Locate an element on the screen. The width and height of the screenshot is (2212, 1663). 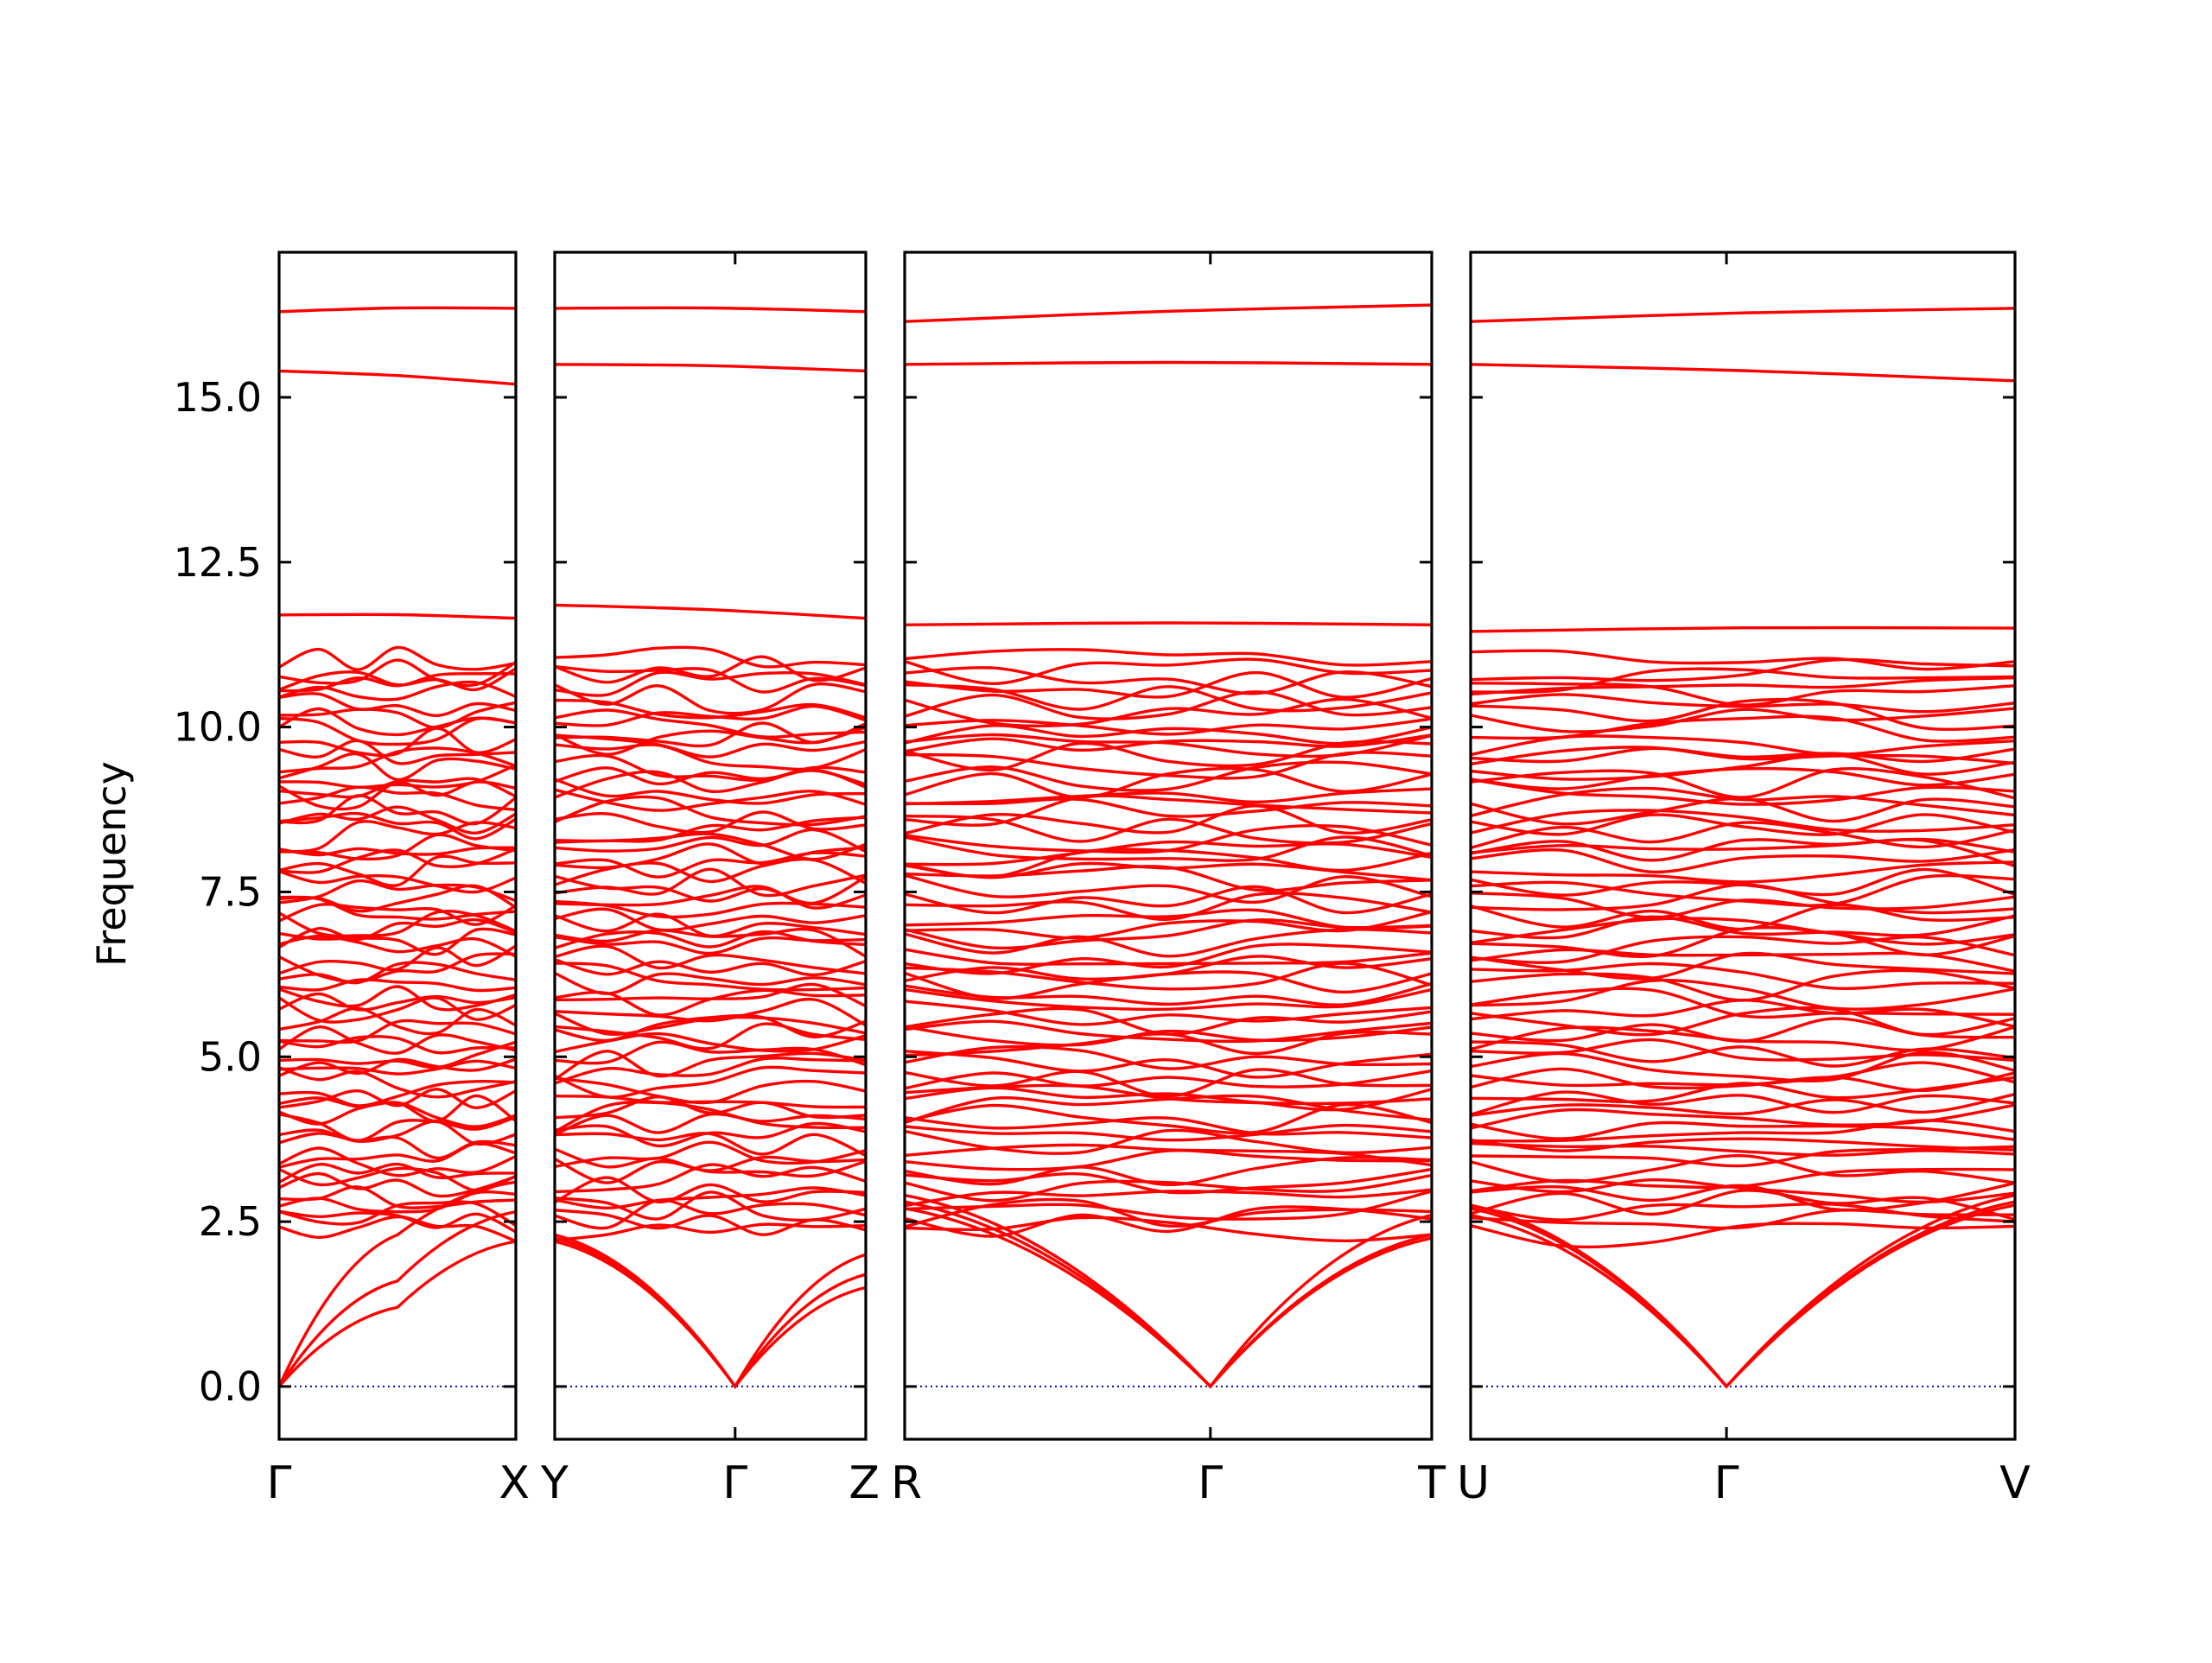
kpoint-label: X is located at coordinates (514, 1483).